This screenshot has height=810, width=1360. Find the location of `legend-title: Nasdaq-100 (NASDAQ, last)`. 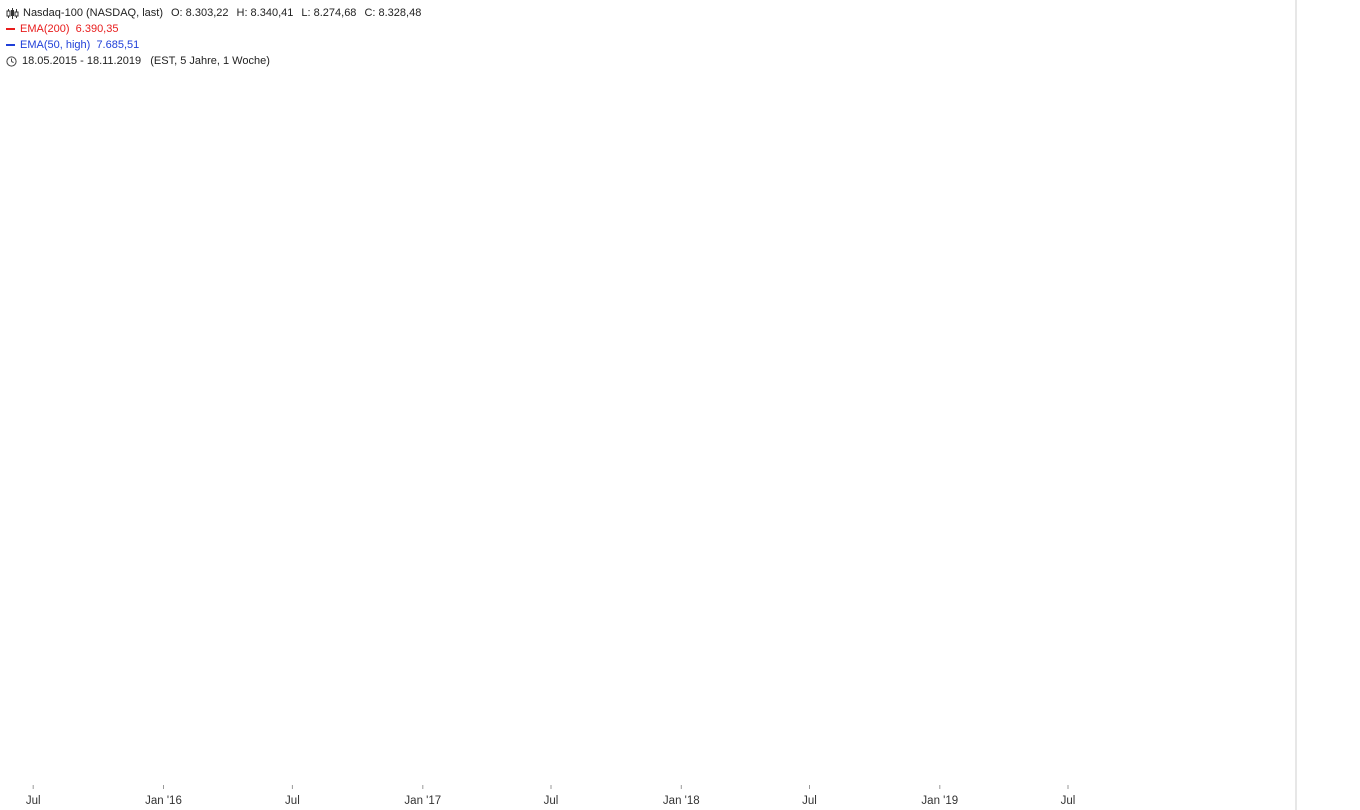

legend-title: Nasdaq-100 (NASDAQ, last) is located at coordinates (93, 13).